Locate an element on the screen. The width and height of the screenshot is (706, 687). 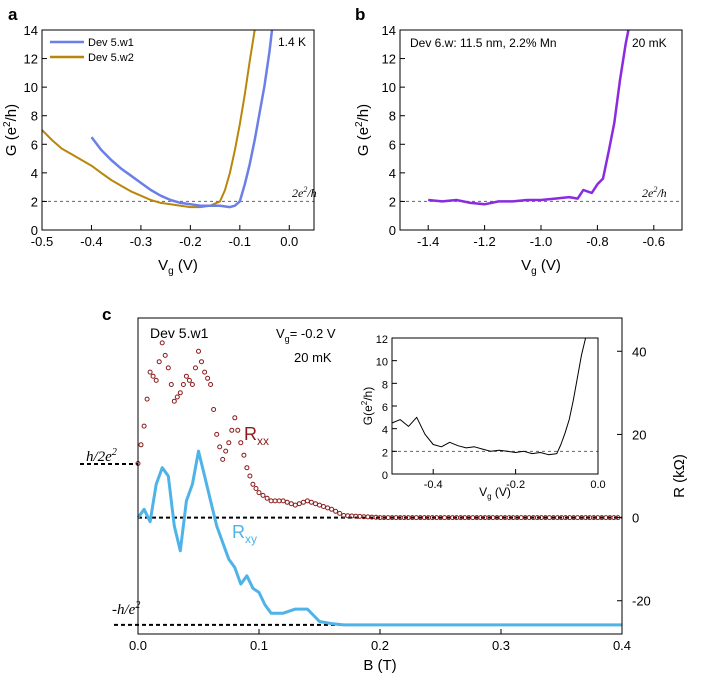
y-tick-label: 2 is located at coordinates (392, 201).